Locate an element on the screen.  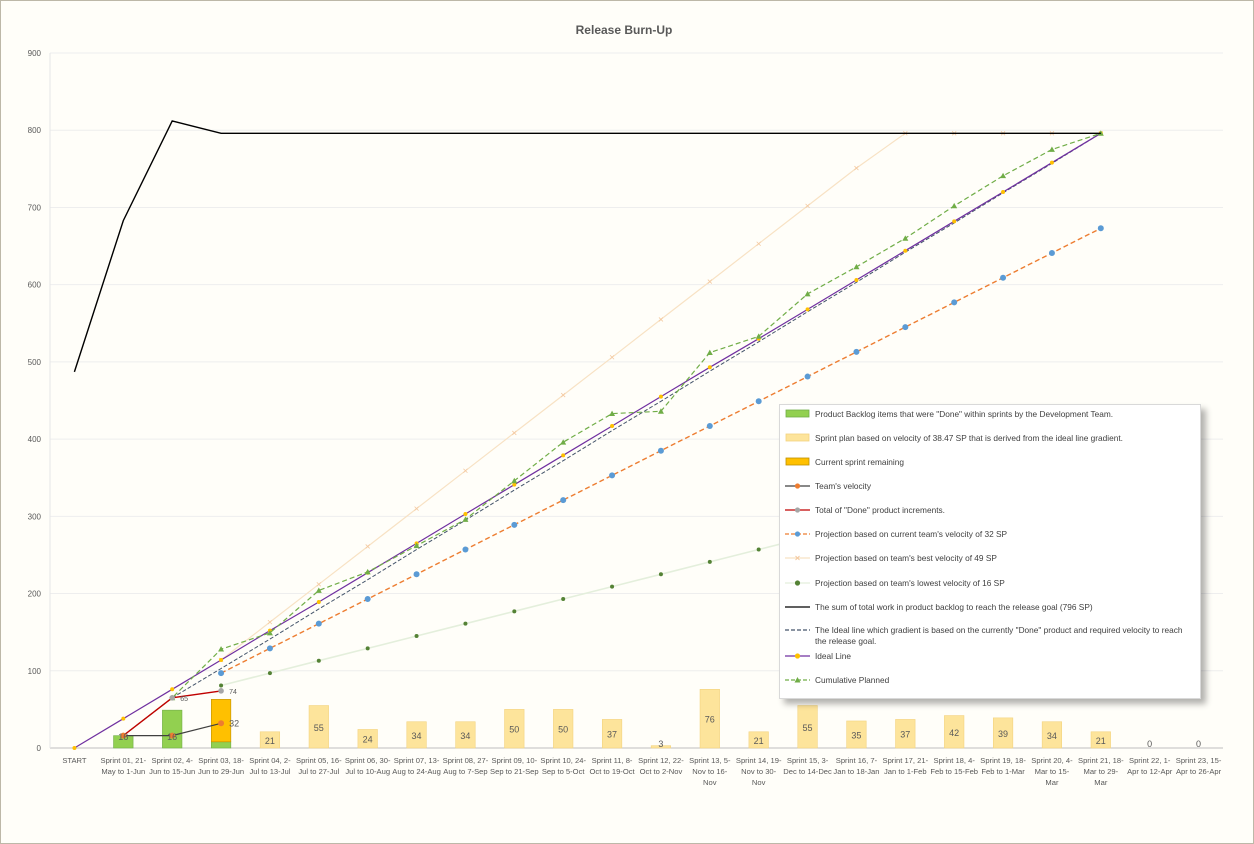
bar-done is located at coordinates (172, 729).